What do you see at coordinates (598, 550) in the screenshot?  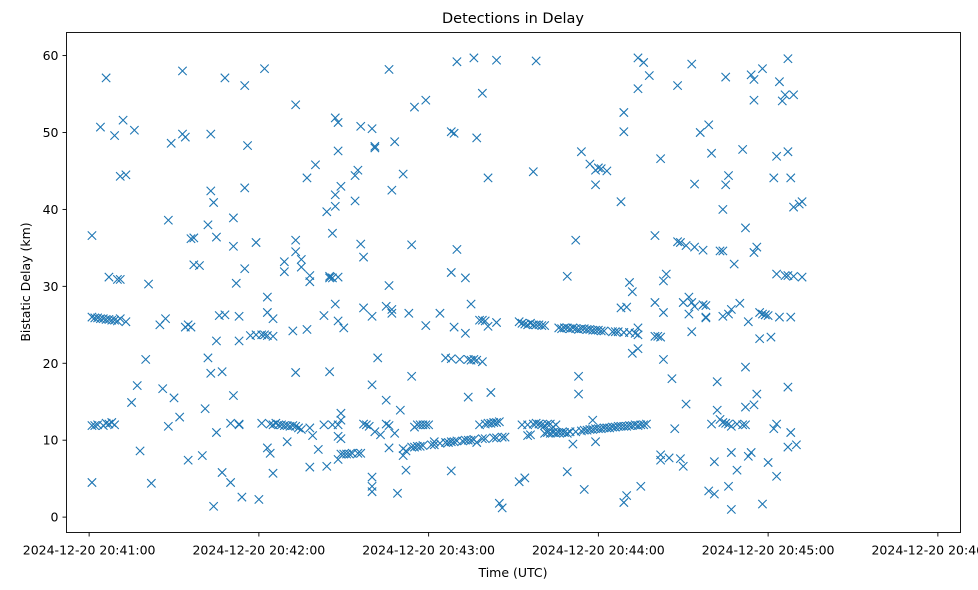 I see `x-tick-label: 2024-12-20 20:44:00` at bounding box center [598, 550].